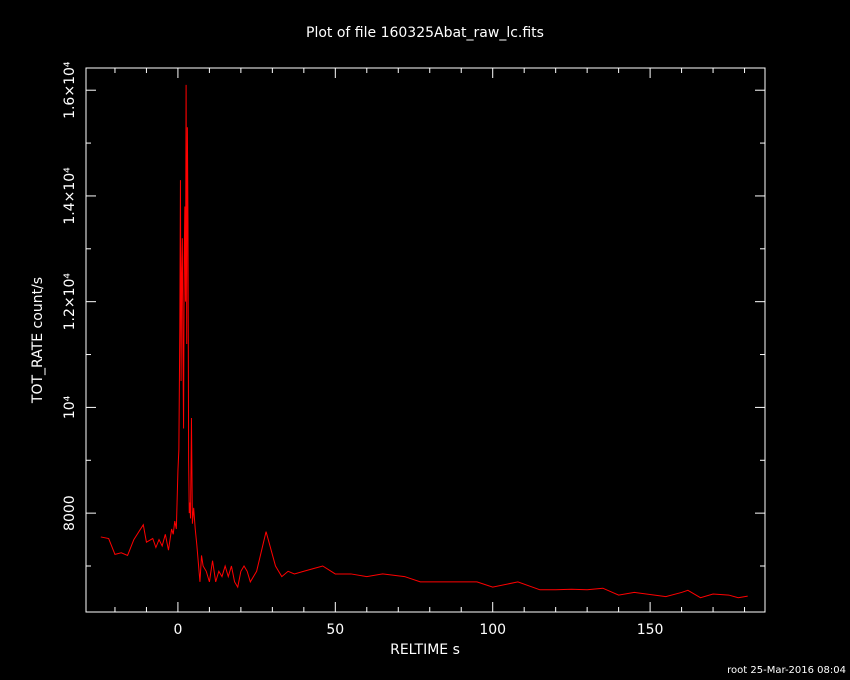  I want to click on x-tick-label: 50, so click(335, 630).